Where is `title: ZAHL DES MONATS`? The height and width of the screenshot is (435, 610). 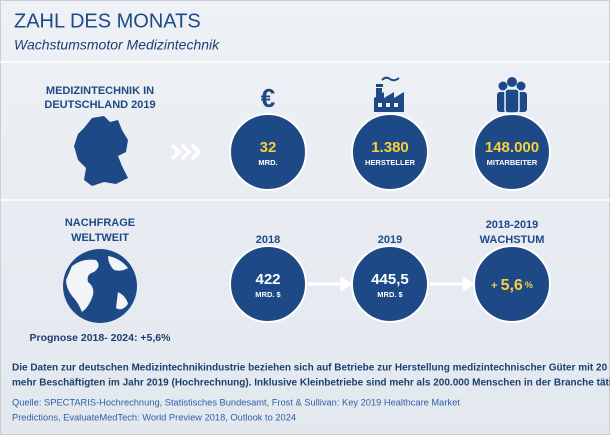
title: ZAHL DES MONATS is located at coordinates (107, 21).